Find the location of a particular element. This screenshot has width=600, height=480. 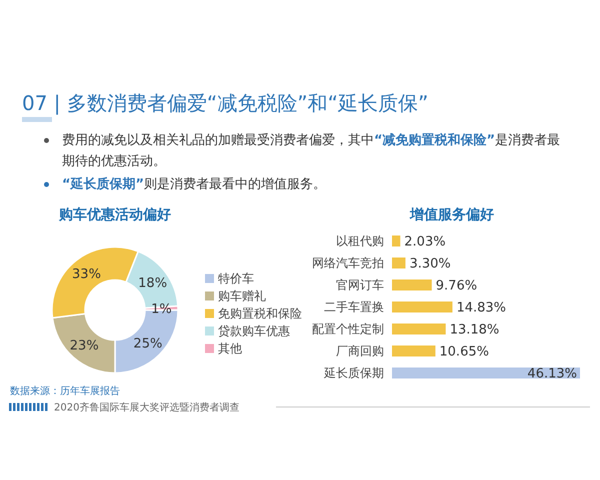

data-label: 2.03% is located at coordinates (425, 242).